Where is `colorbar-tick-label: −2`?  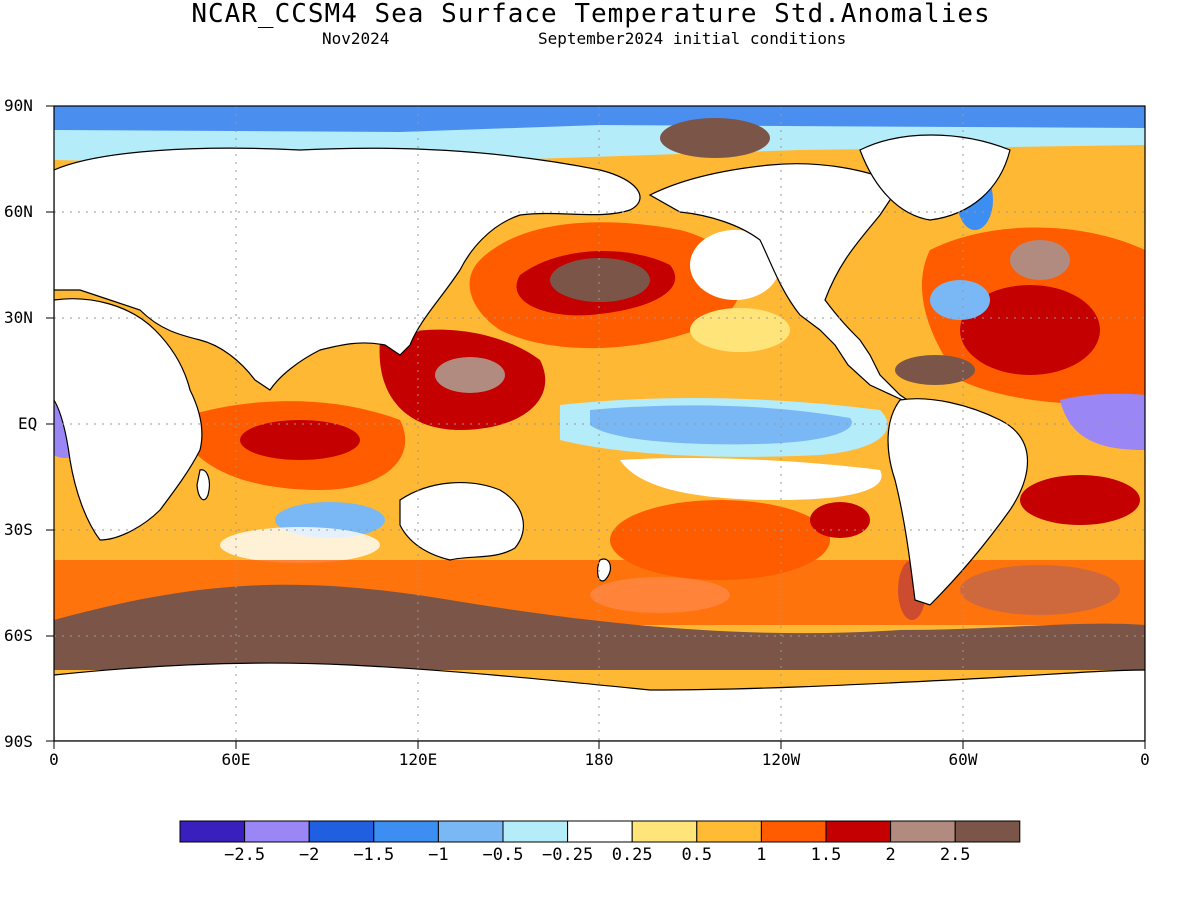 colorbar-tick-label: −2 is located at coordinates (309, 855).